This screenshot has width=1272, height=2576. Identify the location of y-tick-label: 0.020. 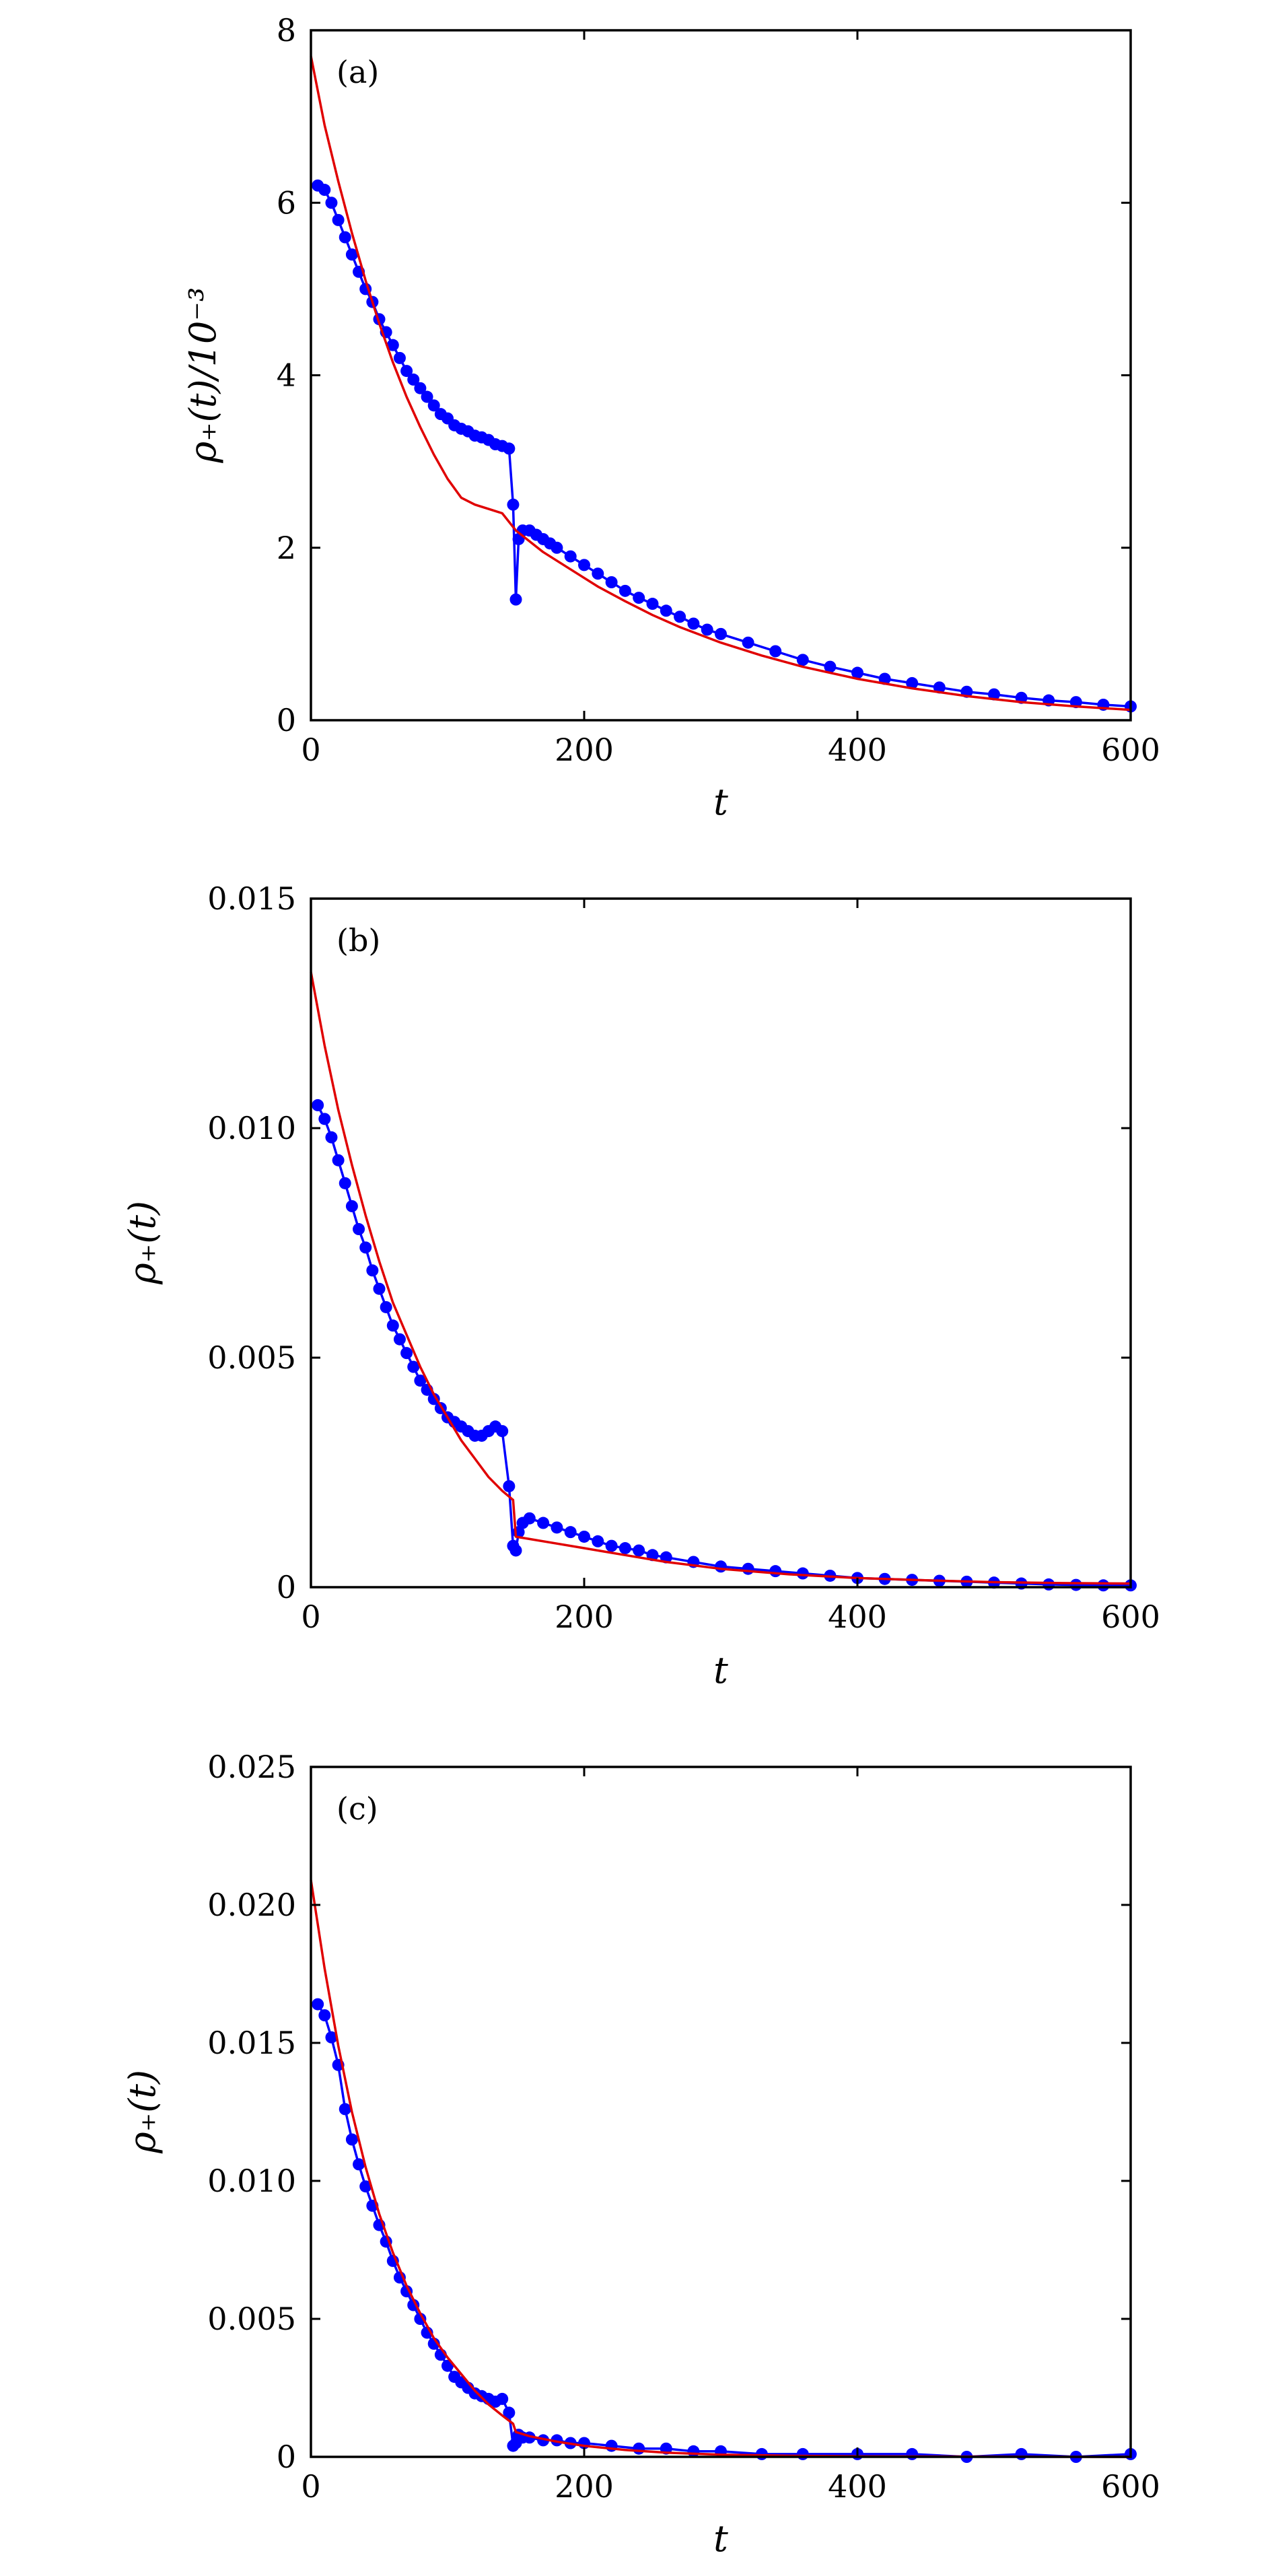
(252, 1905).